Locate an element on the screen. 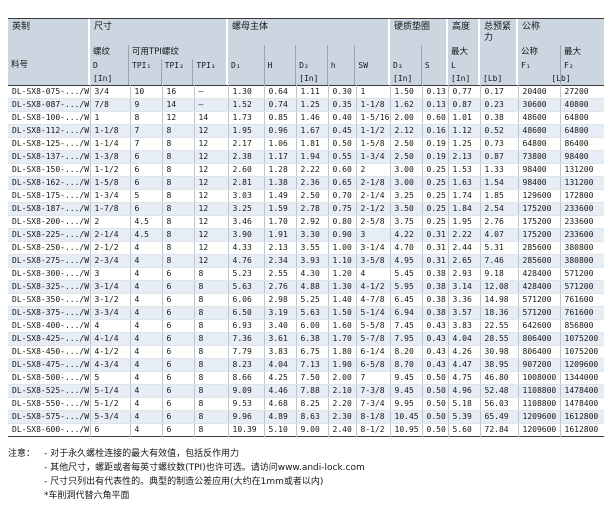 The image size is (609, 518). cell-s: 0.13 is located at coordinates (434, 105).